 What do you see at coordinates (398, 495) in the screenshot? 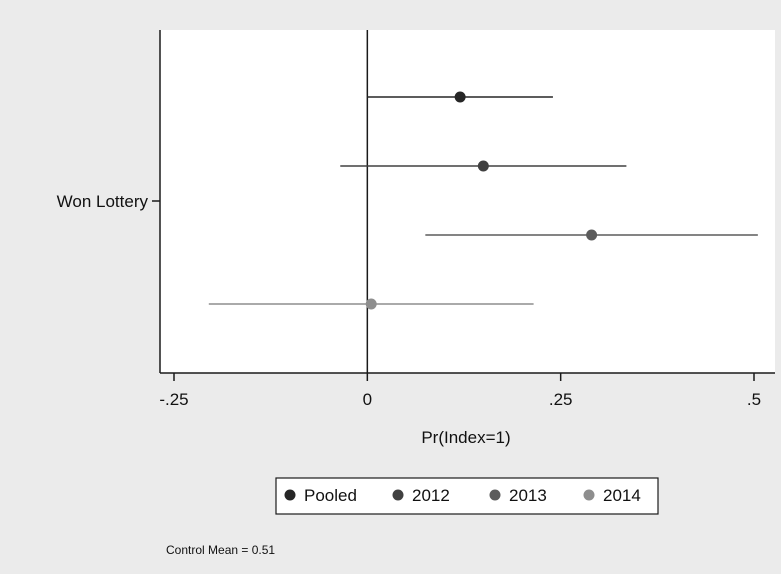
I see `legend-marker-2012` at bounding box center [398, 495].